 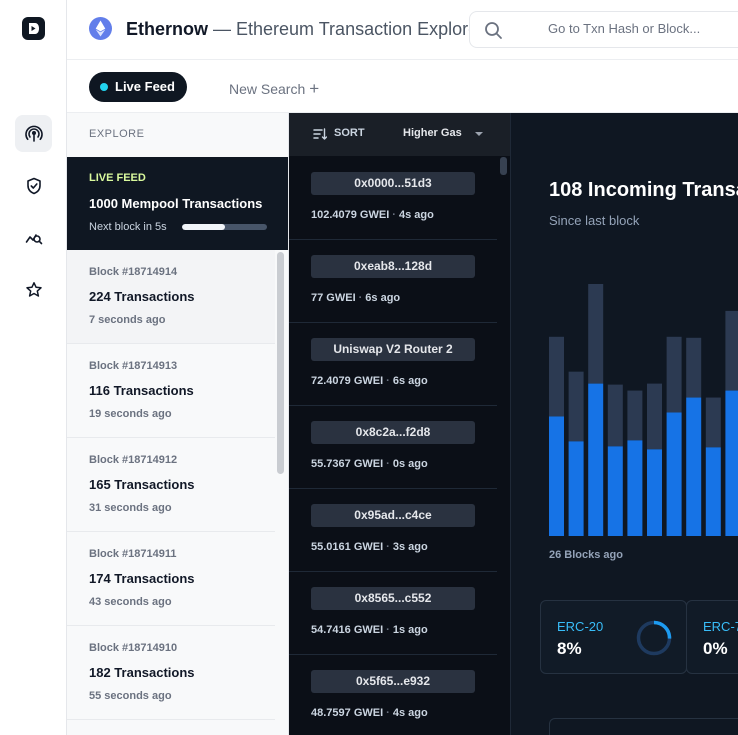 I want to click on chart-search-icon, so click(x=33, y=238).